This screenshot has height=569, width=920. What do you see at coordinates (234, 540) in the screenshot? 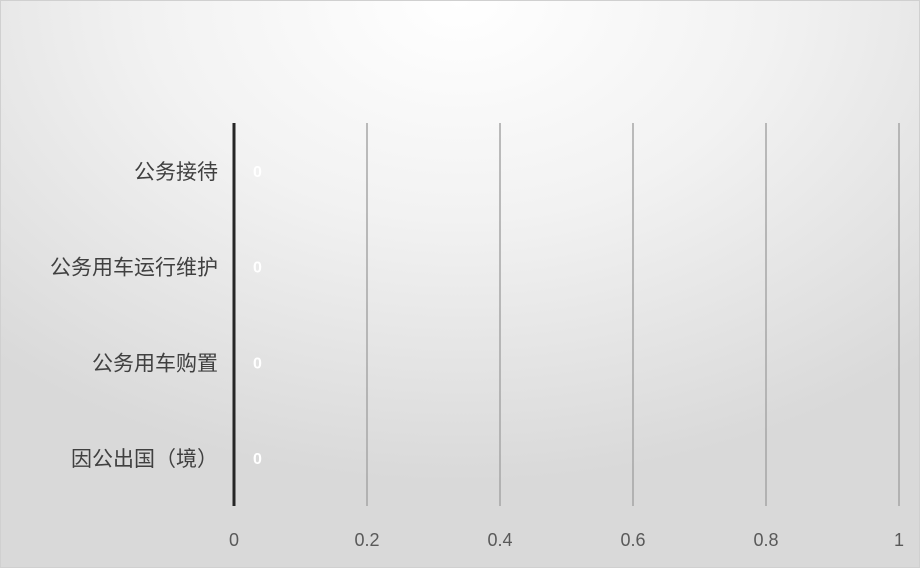
I see `x-tick-label: 0` at bounding box center [234, 540].